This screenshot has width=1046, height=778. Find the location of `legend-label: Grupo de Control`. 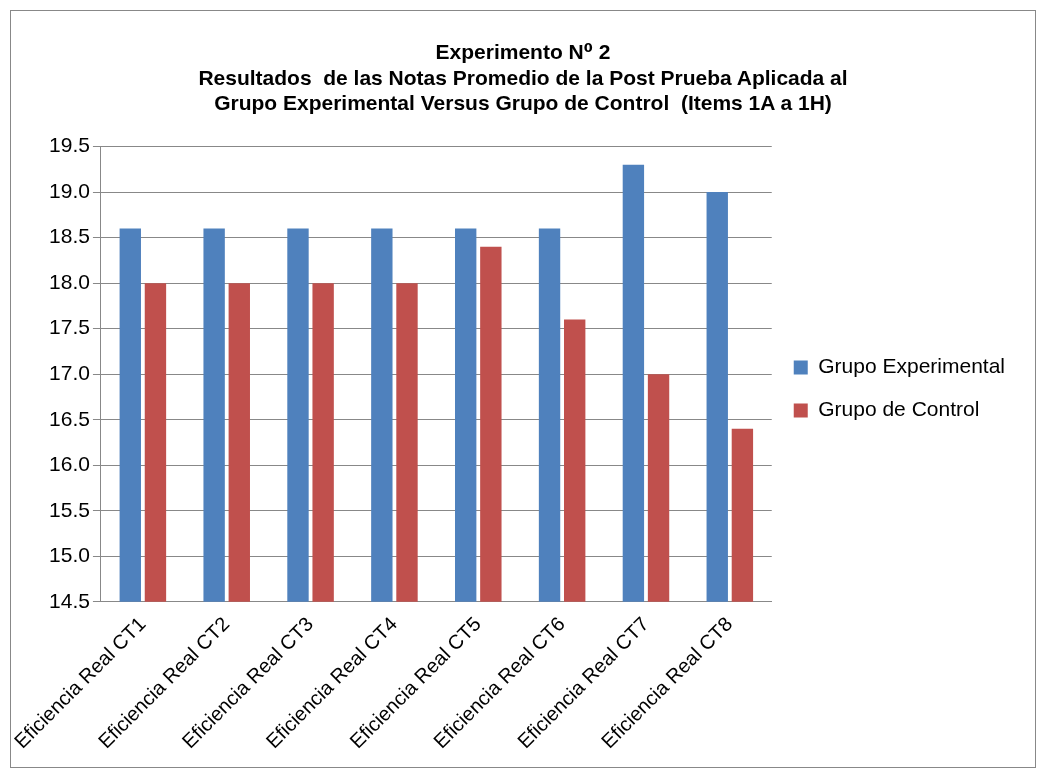

legend-label: Grupo de Control is located at coordinates (899, 409).